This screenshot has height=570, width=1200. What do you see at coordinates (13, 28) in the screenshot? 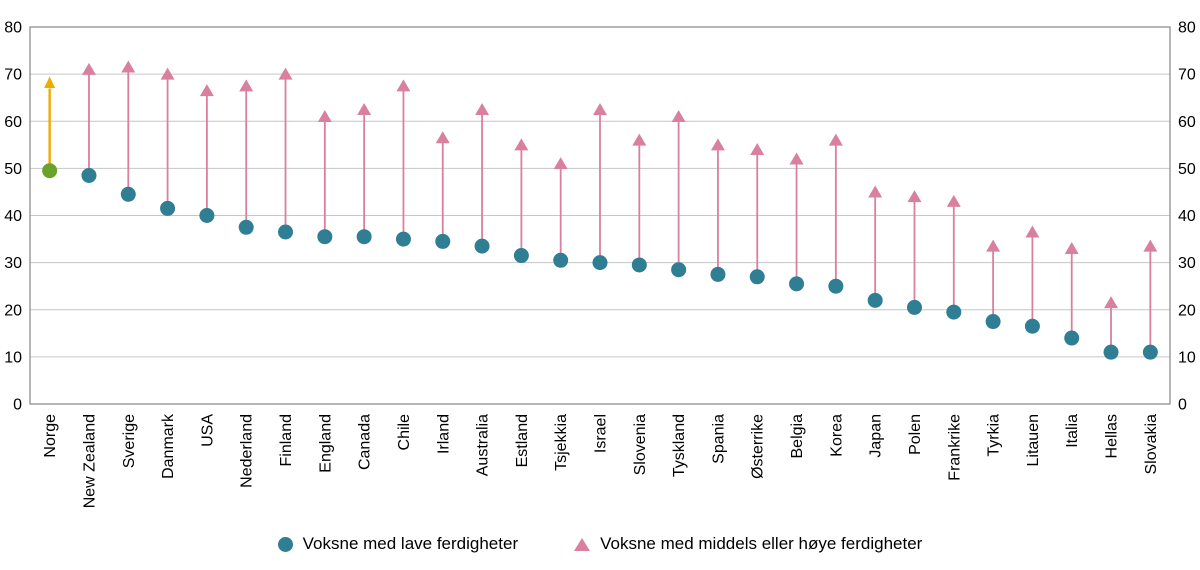
I see `y-tick-label-left: 80` at bounding box center [13, 28].